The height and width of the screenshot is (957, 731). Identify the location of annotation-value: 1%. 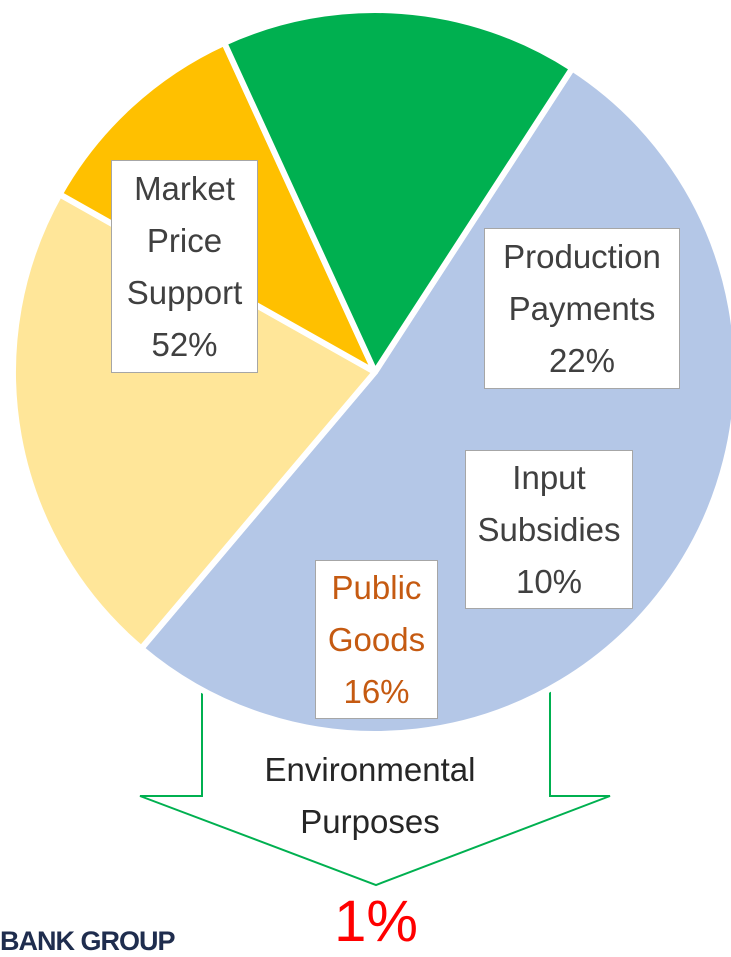
(376, 921).